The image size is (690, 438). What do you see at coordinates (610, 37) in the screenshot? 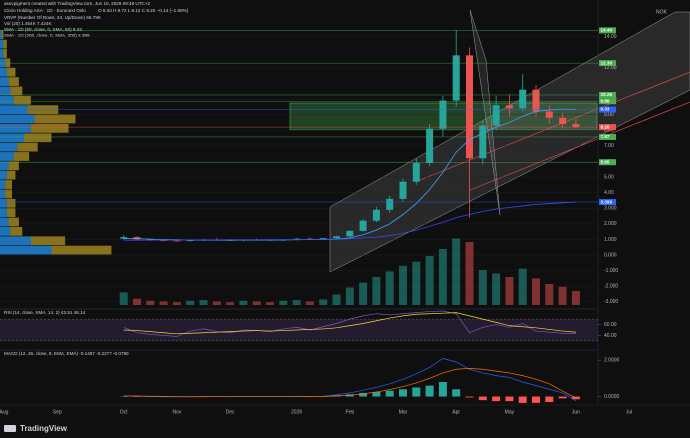
I see `y-tick-label: 14.00` at bounding box center [610, 37].